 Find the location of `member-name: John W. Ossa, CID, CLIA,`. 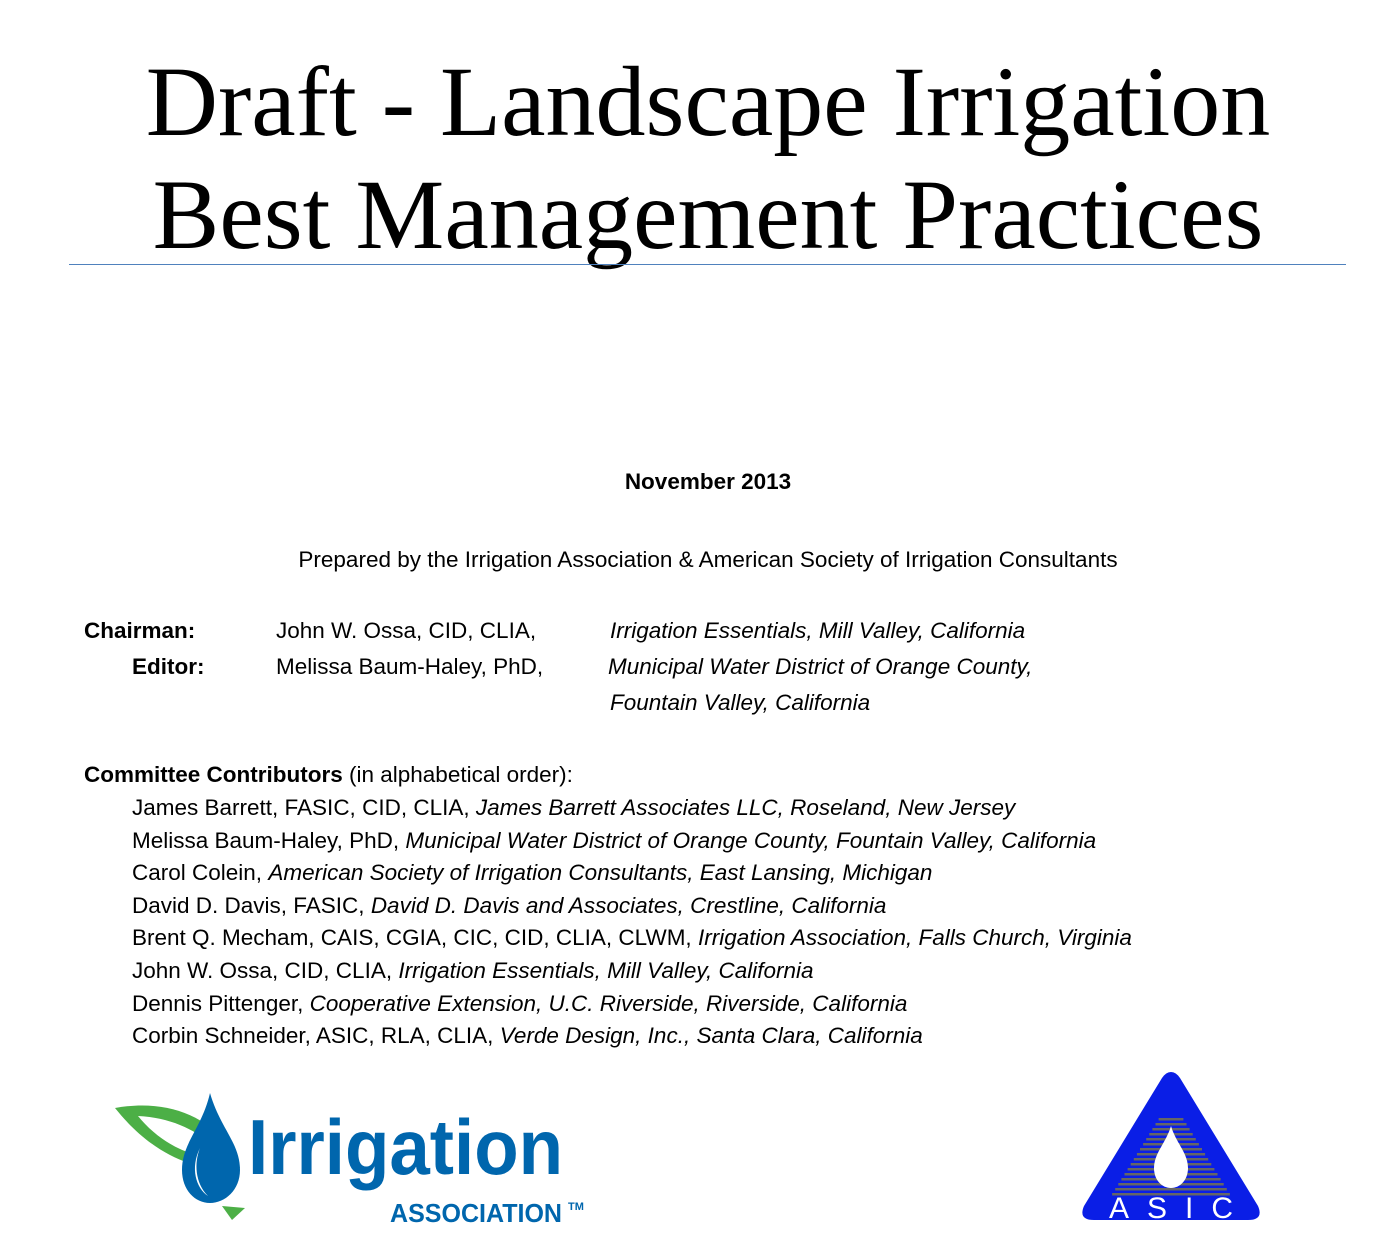

member-name: John W. Ossa, CID, CLIA, is located at coordinates (265, 970).